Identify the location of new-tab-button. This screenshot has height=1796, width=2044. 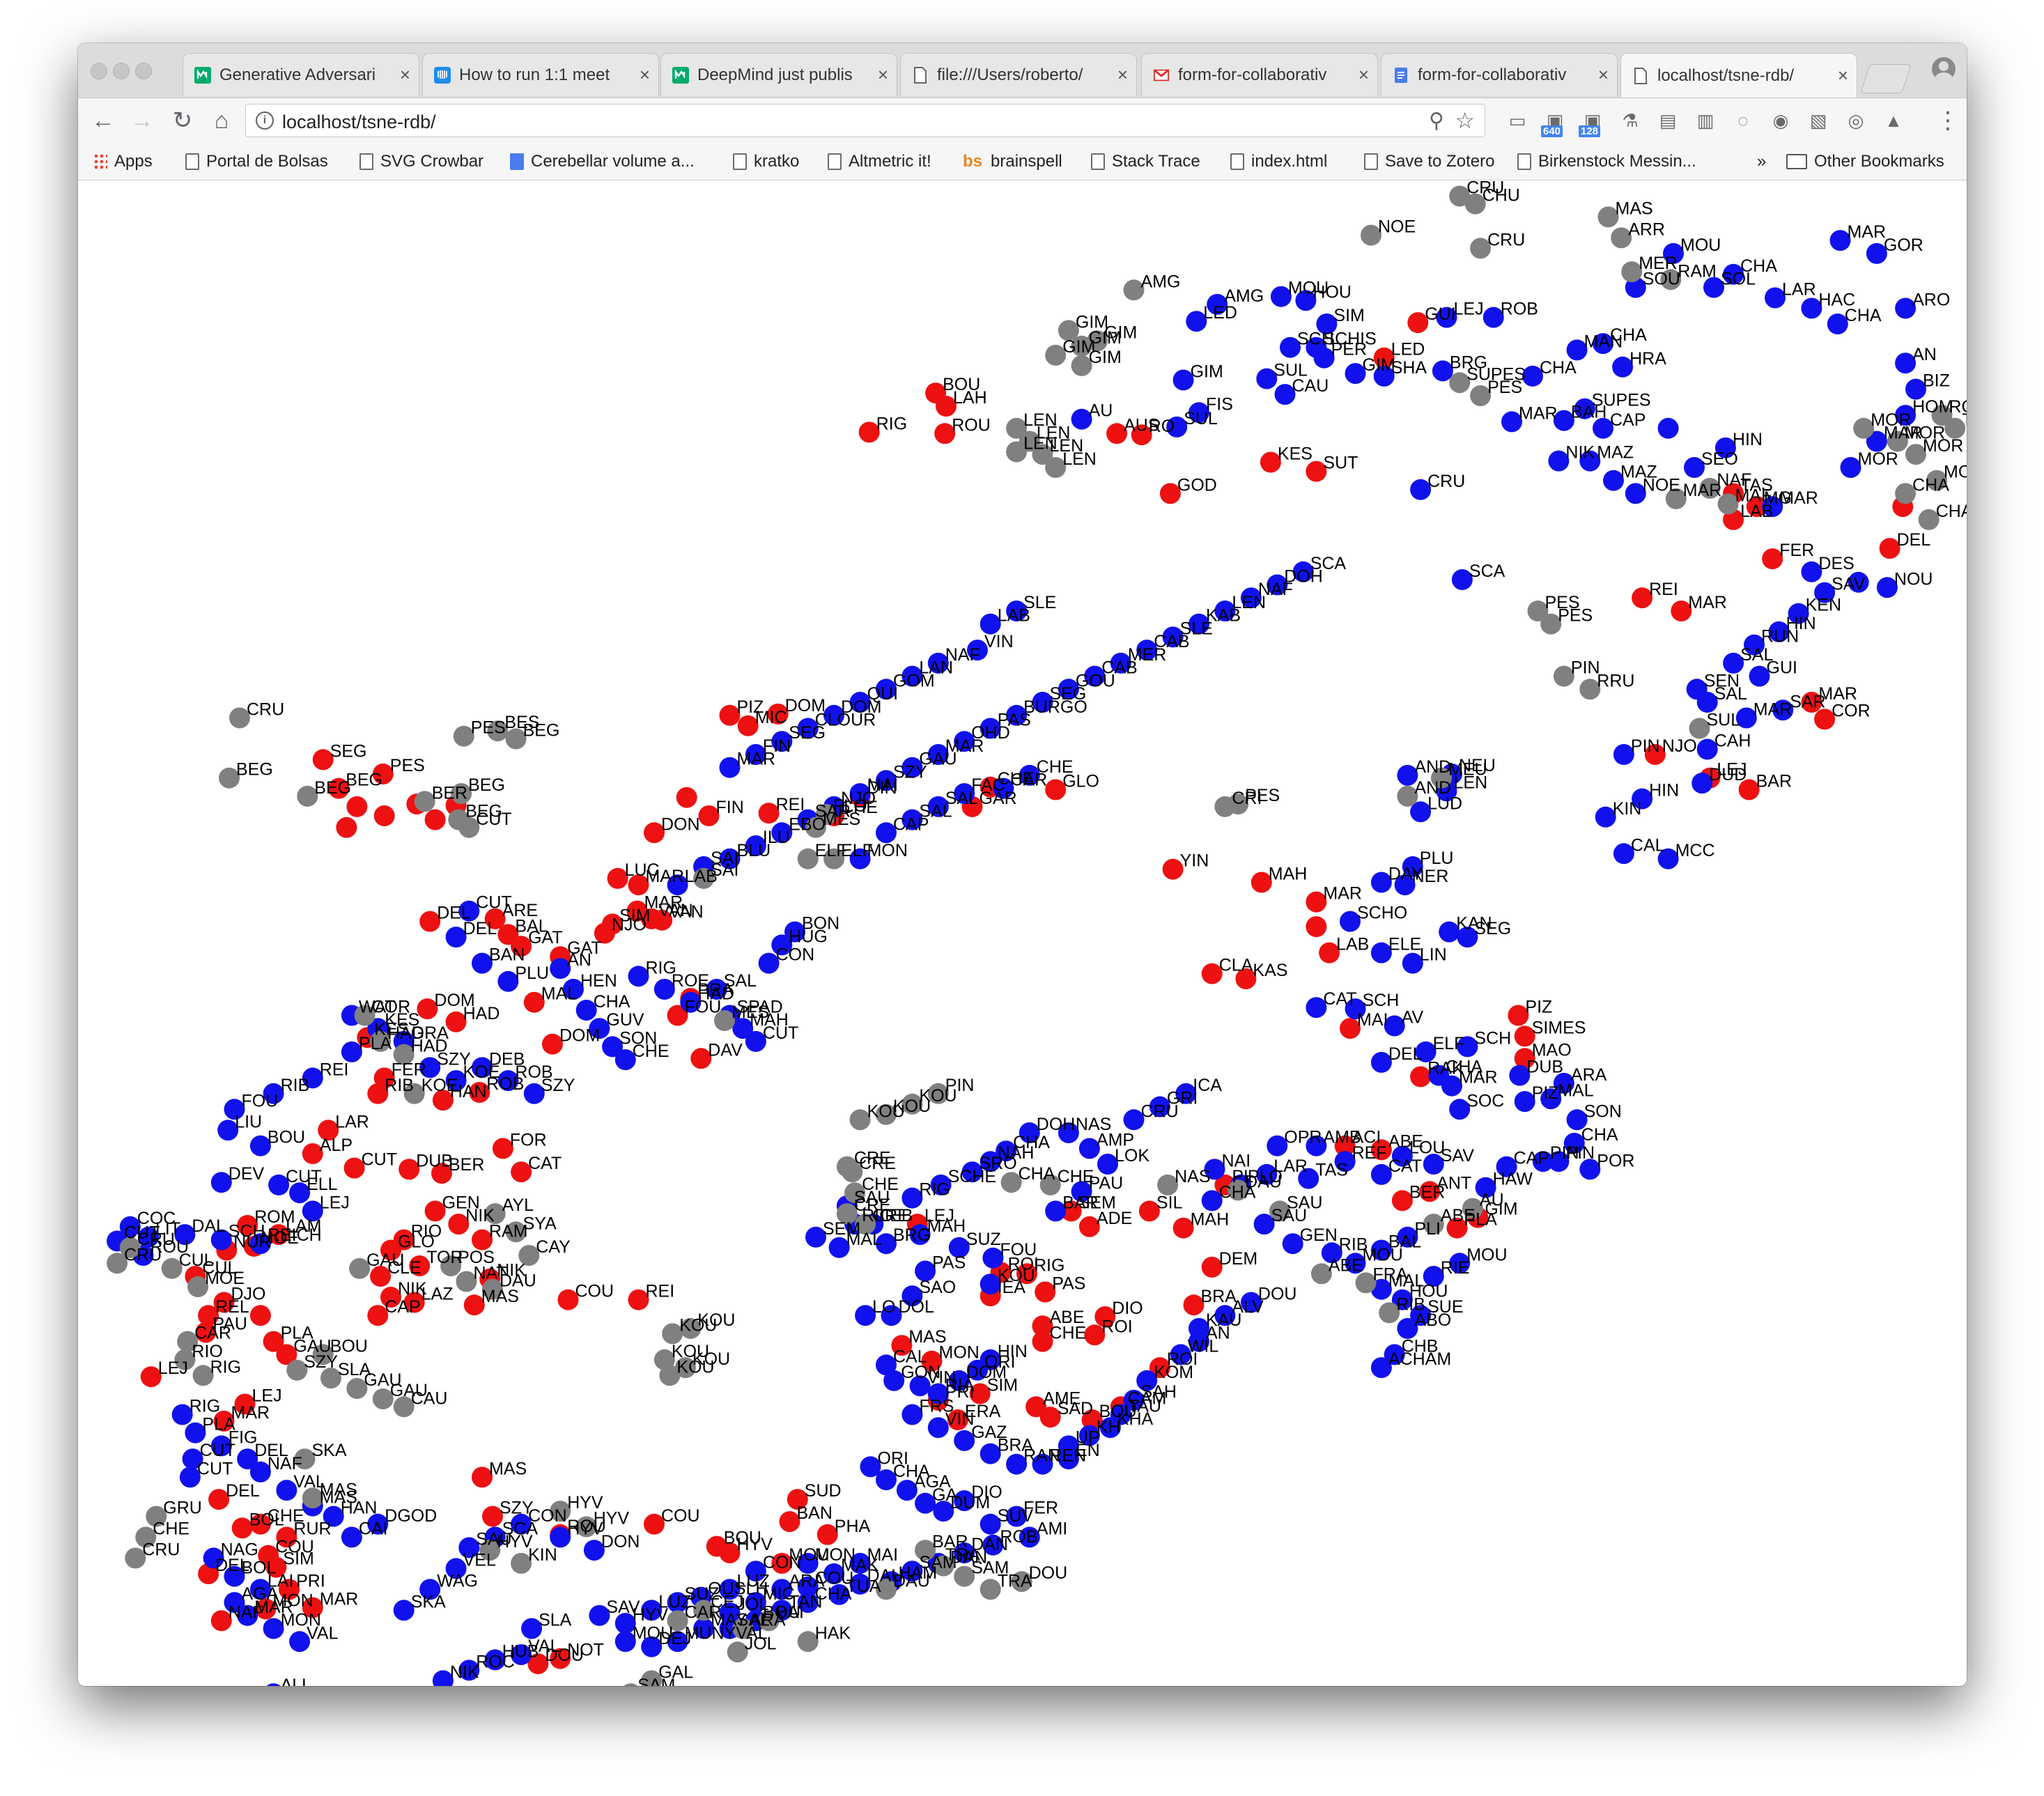
(1886, 78).